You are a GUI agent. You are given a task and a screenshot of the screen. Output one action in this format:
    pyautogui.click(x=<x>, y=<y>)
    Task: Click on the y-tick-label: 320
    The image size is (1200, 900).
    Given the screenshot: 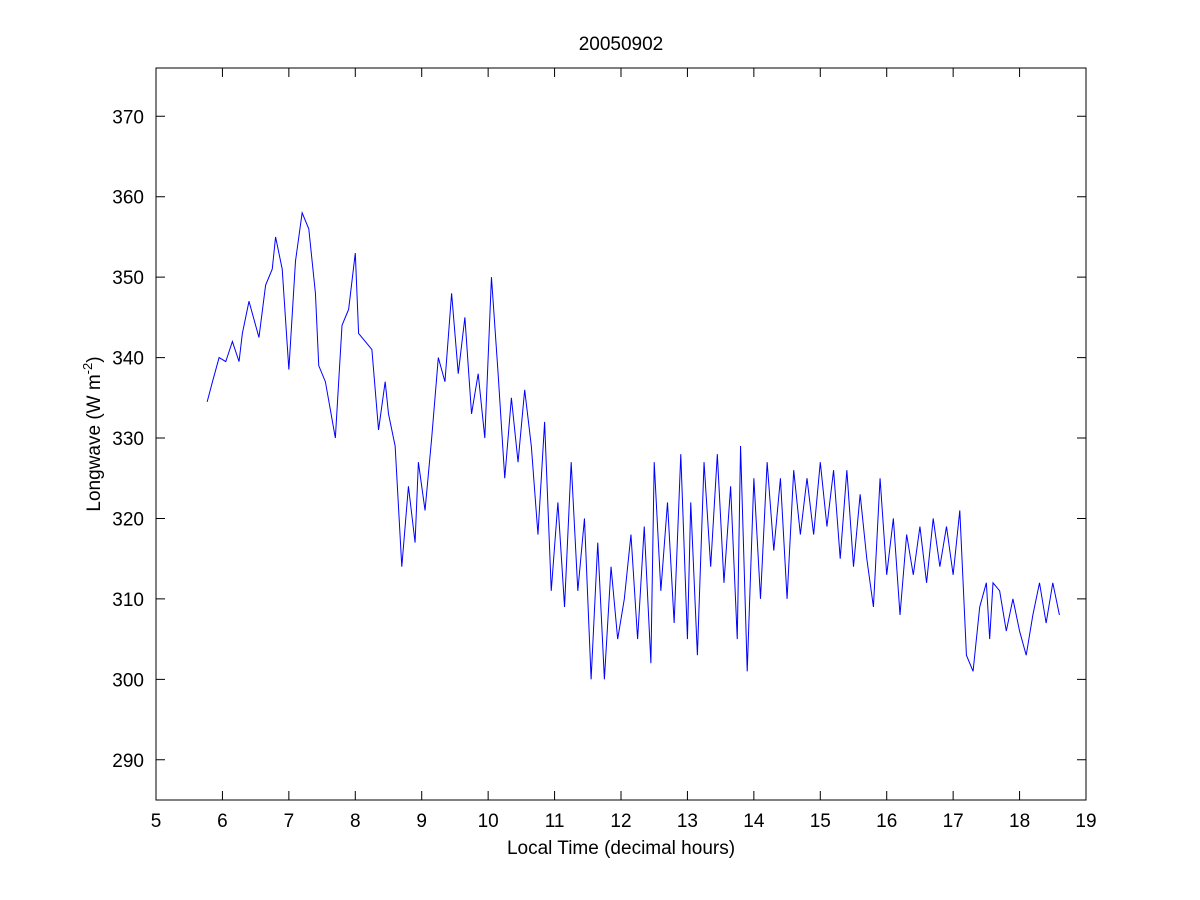 What is the action you would take?
    pyautogui.click(x=128, y=519)
    